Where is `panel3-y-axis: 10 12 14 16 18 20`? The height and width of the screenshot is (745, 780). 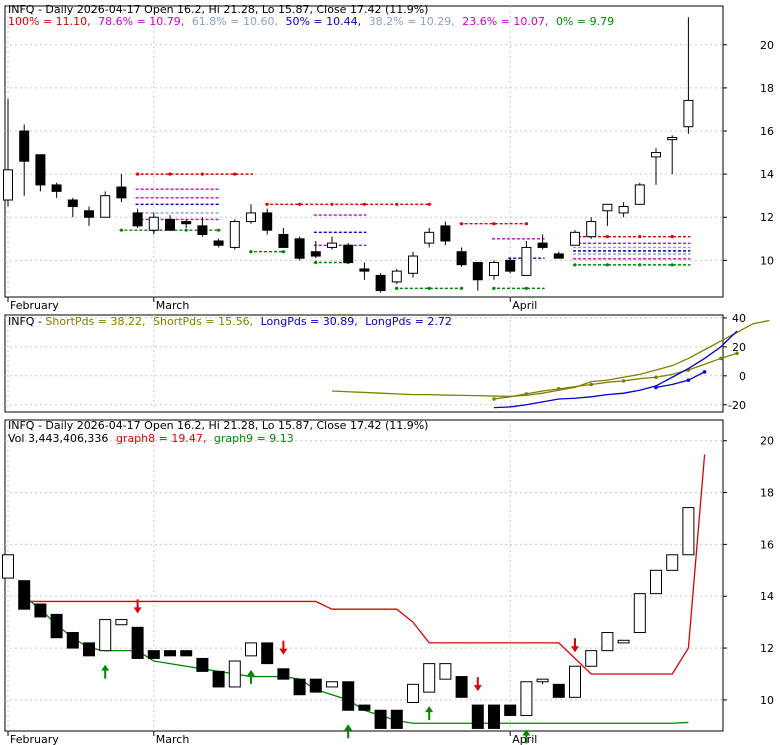 panel3-y-axis: 10 12 14 16 18 20 is located at coordinates (748, 571).